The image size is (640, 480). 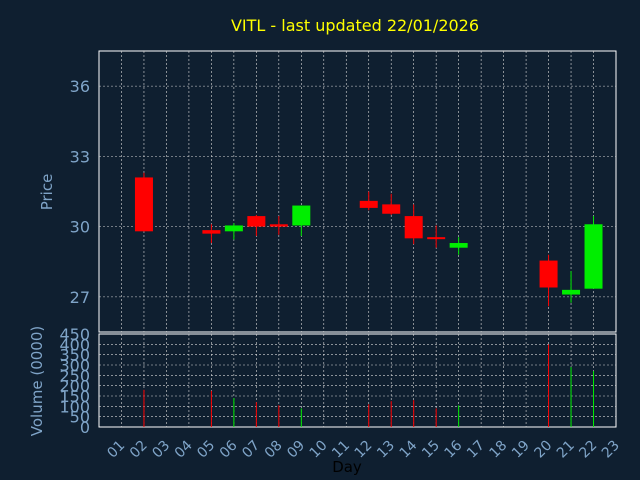 I want to click on volume-bars, so click(x=369, y=385).